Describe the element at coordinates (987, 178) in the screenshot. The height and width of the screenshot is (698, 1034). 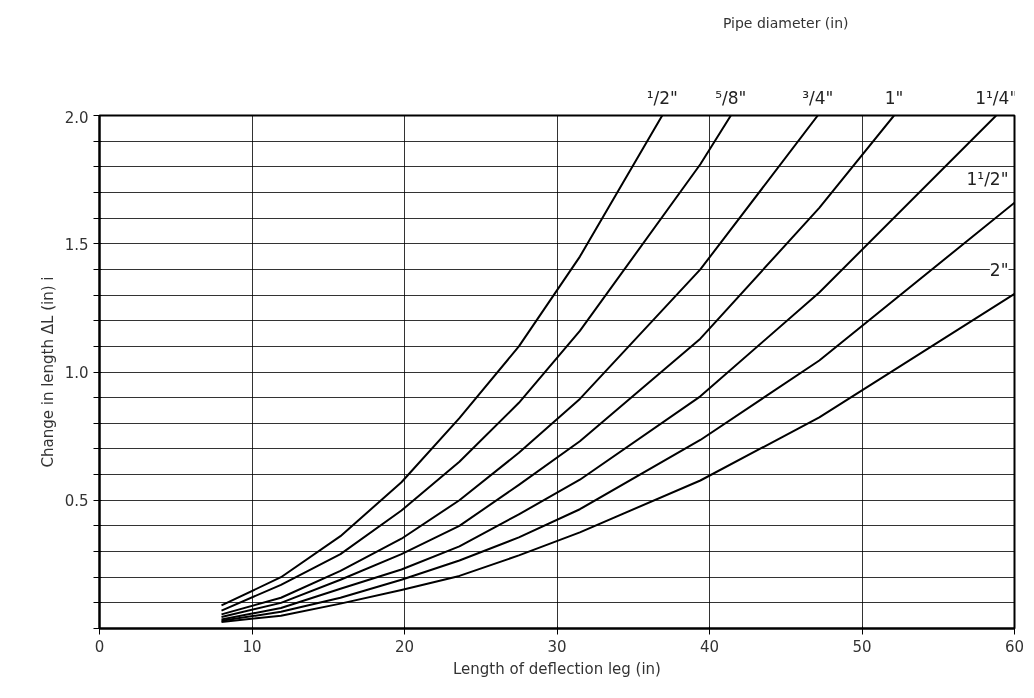
I see `series-label: 1¹/2"` at that location.